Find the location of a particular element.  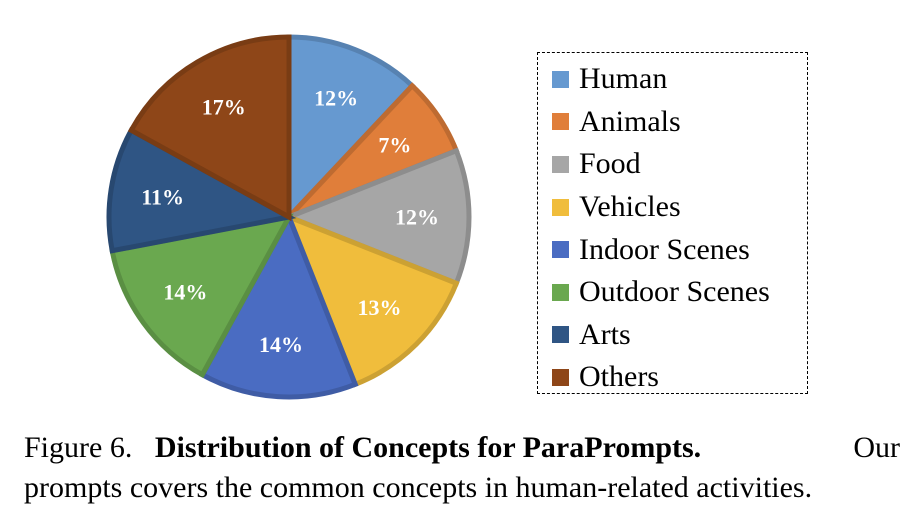

pie-slice-arts is located at coordinates (201, 190).